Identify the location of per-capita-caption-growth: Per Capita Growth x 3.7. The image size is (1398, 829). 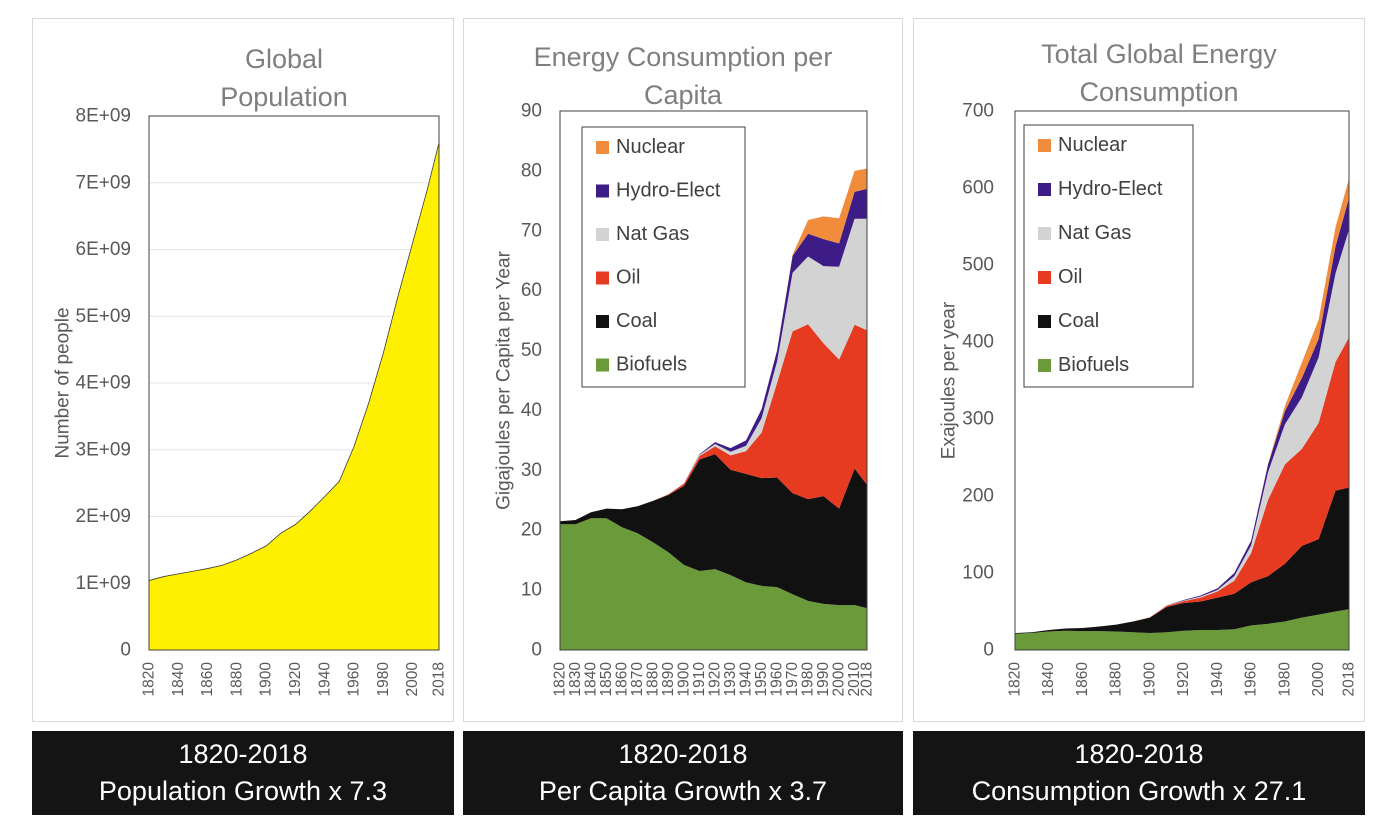
(683, 791).